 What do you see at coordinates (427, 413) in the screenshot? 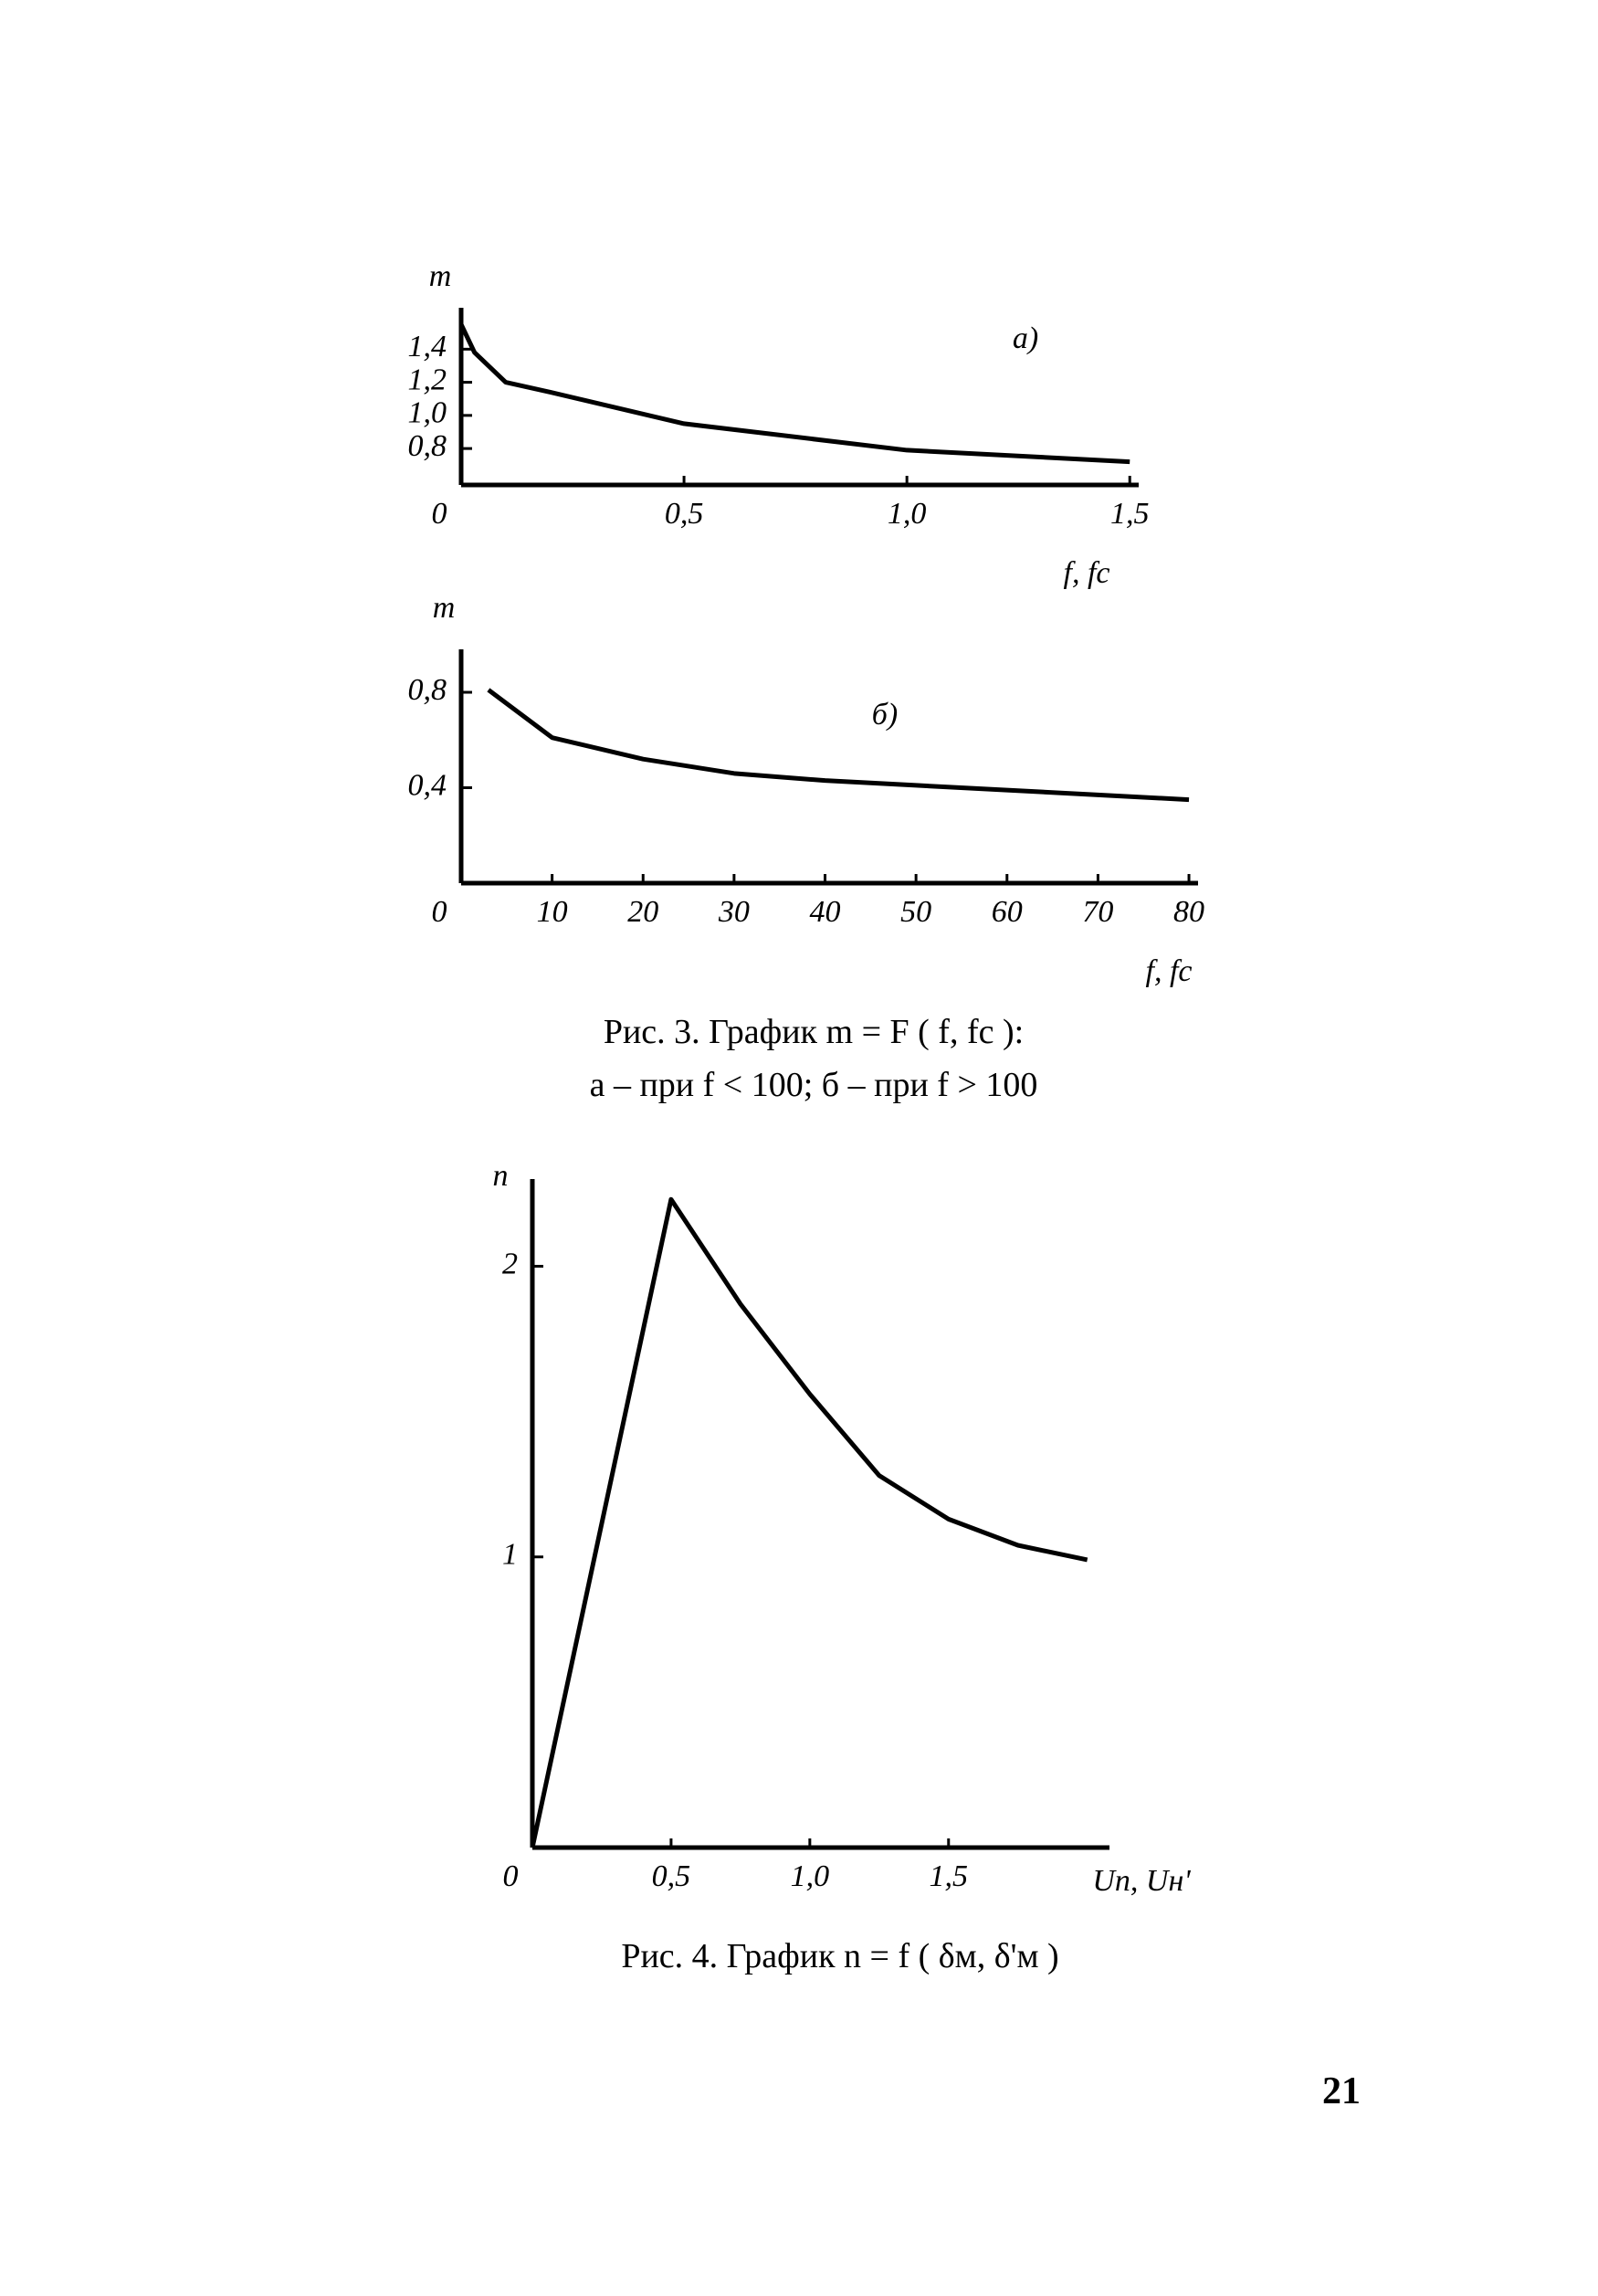
I see `y-tick-label: 1,0` at bounding box center [427, 413].